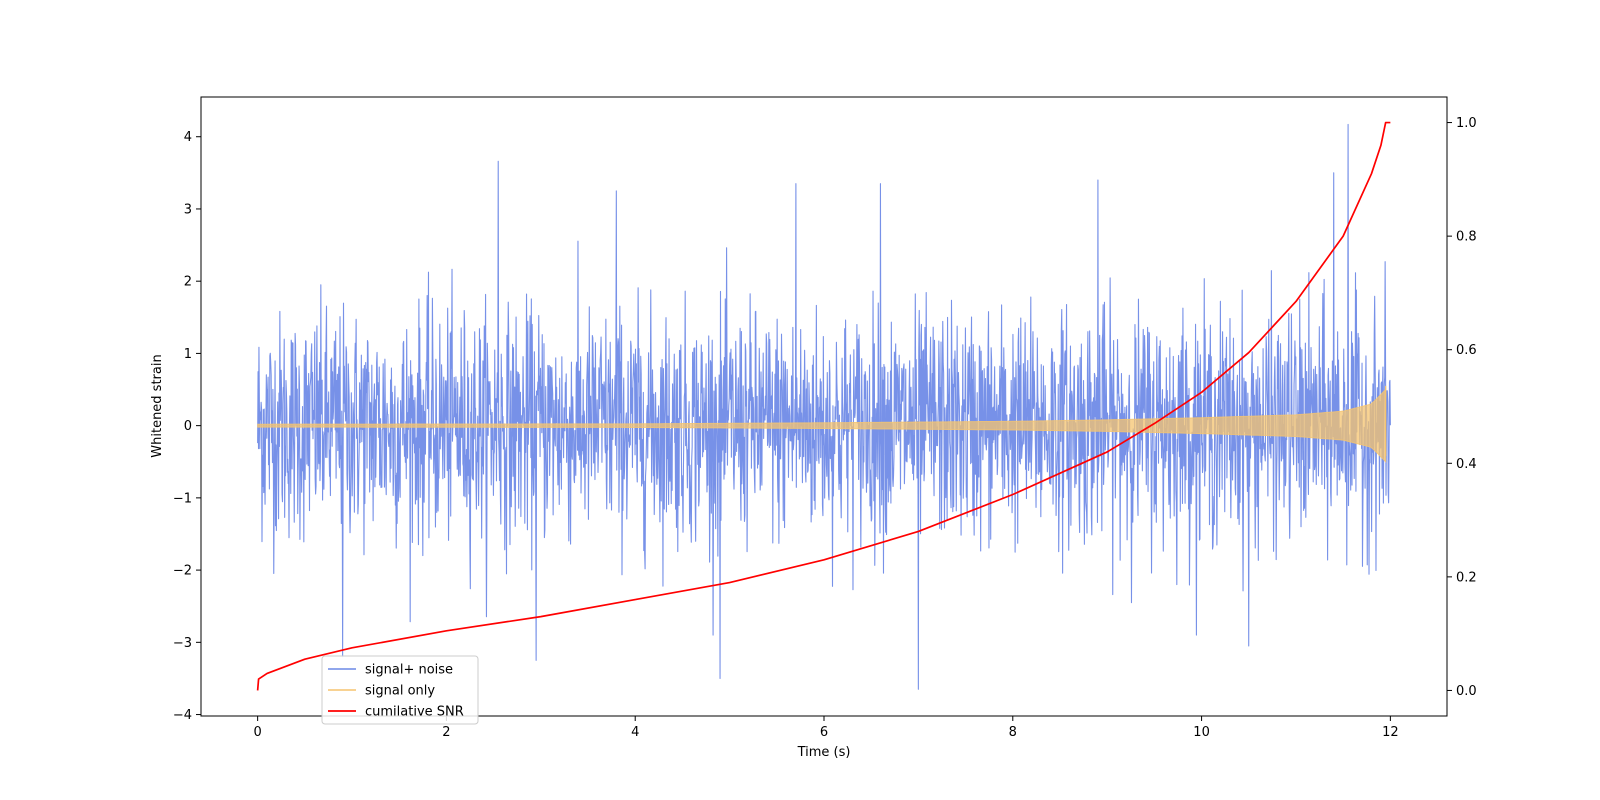 This screenshot has height=800, width=1600. What do you see at coordinates (188, 209) in the screenshot?
I see `y-tick-label: 3` at bounding box center [188, 209].